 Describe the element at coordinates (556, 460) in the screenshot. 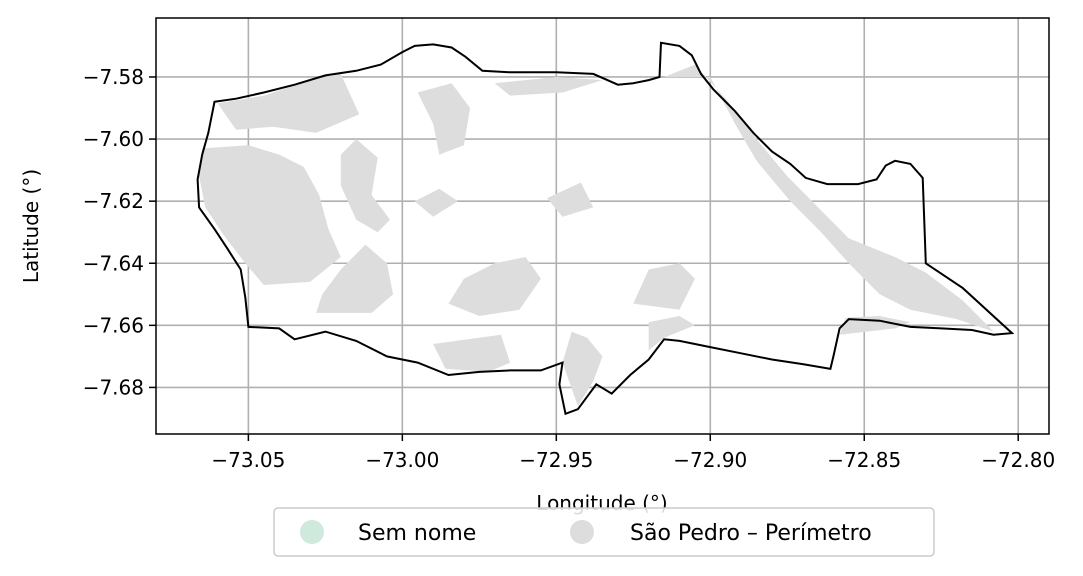

I see `x-tick-label-2: −72.95` at that location.